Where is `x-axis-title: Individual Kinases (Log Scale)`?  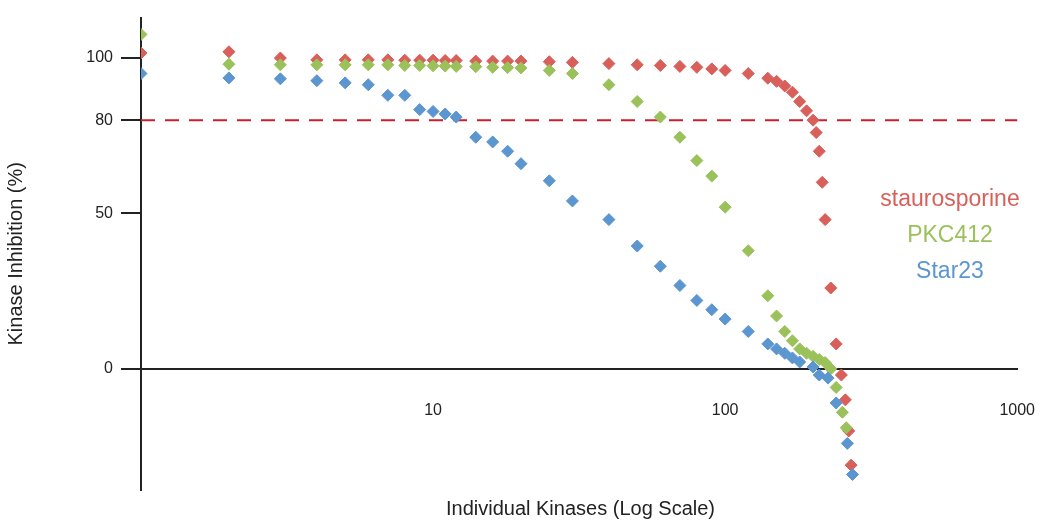 x-axis-title: Individual Kinases (Log Scale) is located at coordinates (580, 508).